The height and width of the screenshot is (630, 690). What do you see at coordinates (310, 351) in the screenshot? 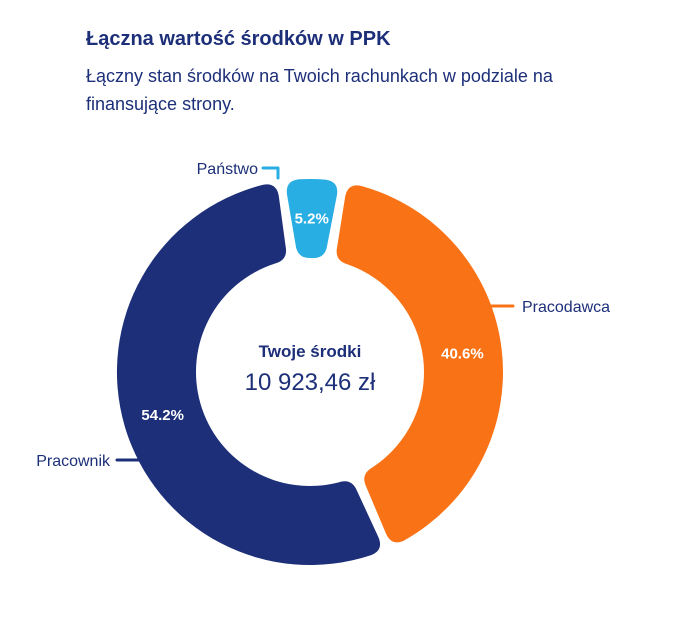
I see `center-title: Twoje środki` at bounding box center [310, 351].